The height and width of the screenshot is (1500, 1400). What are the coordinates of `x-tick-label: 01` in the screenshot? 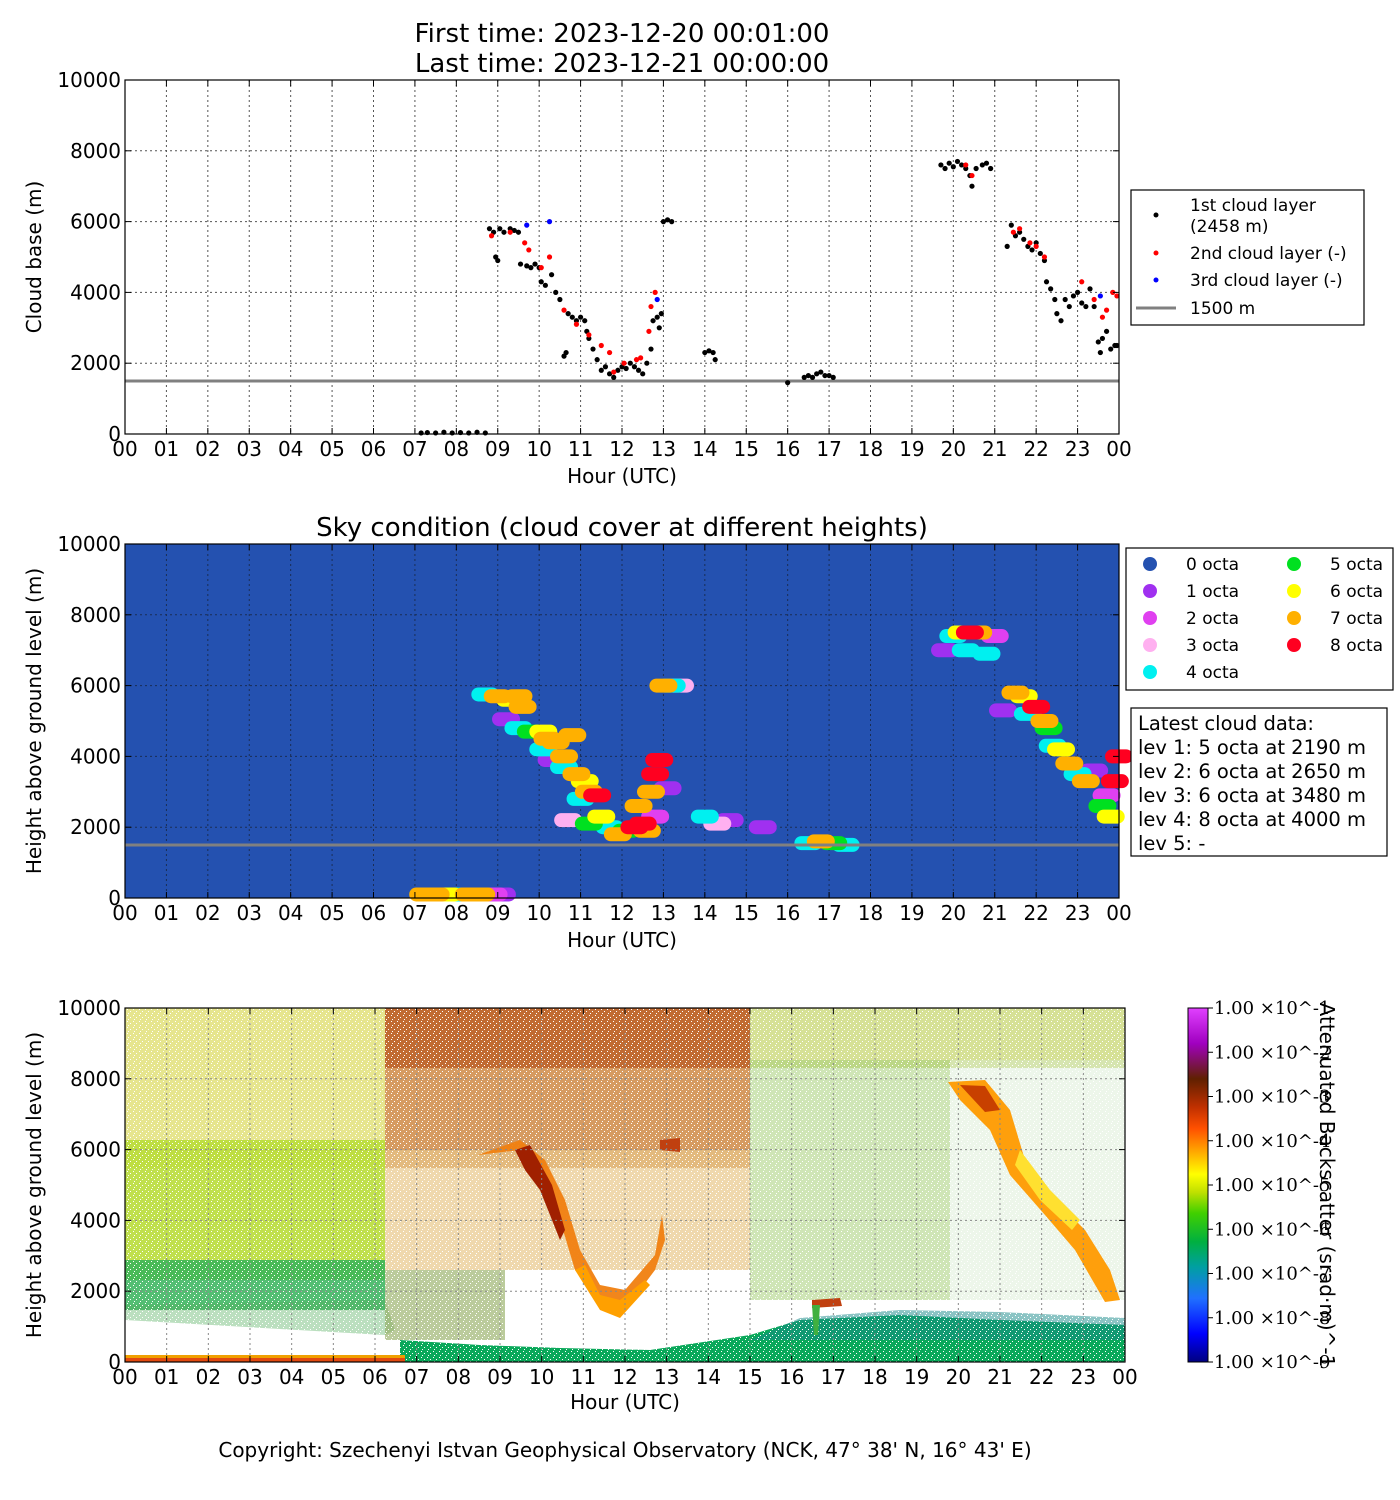 It's located at (166, 1377).